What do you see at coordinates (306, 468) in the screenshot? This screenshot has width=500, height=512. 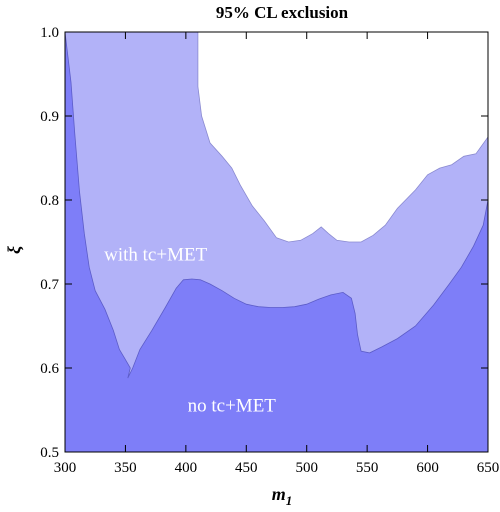 I see `x-tick-label: 500` at bounding box center [306, 468].